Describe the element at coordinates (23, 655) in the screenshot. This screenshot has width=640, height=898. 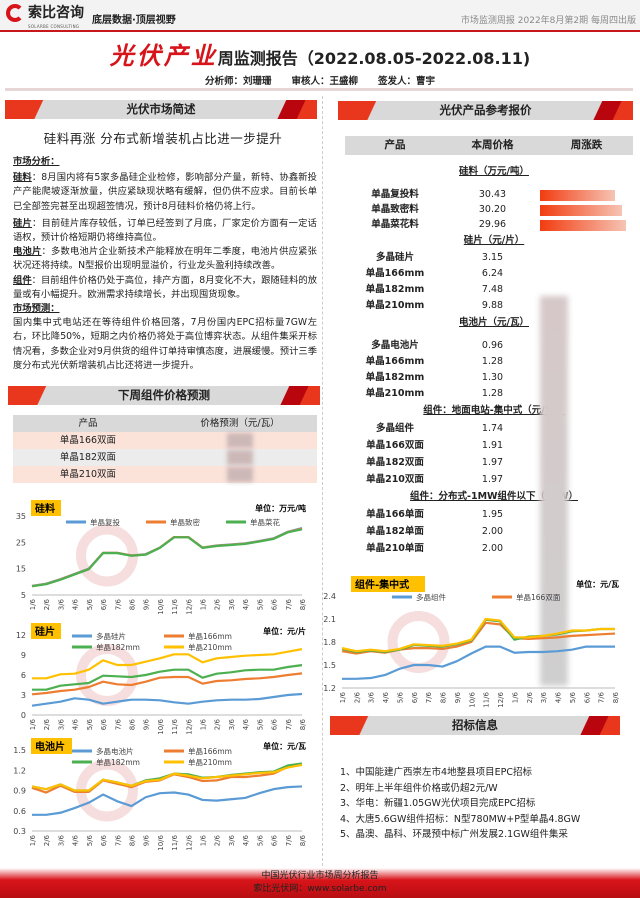
I see `y-tick-label: 9` at that location.